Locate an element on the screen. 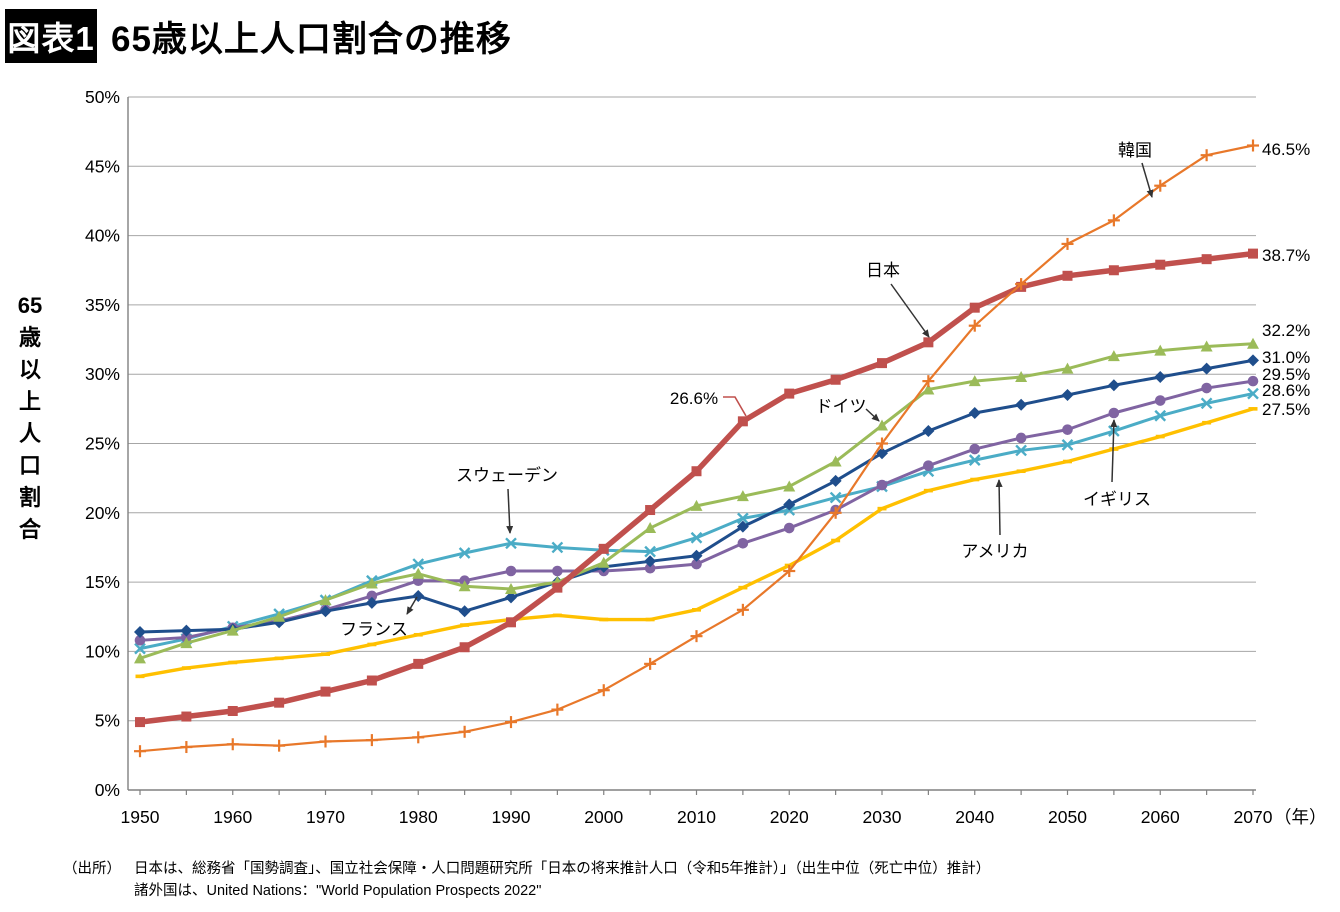  annotation-label-アメリカ: アメリカ is located at coordinates (994, 551).